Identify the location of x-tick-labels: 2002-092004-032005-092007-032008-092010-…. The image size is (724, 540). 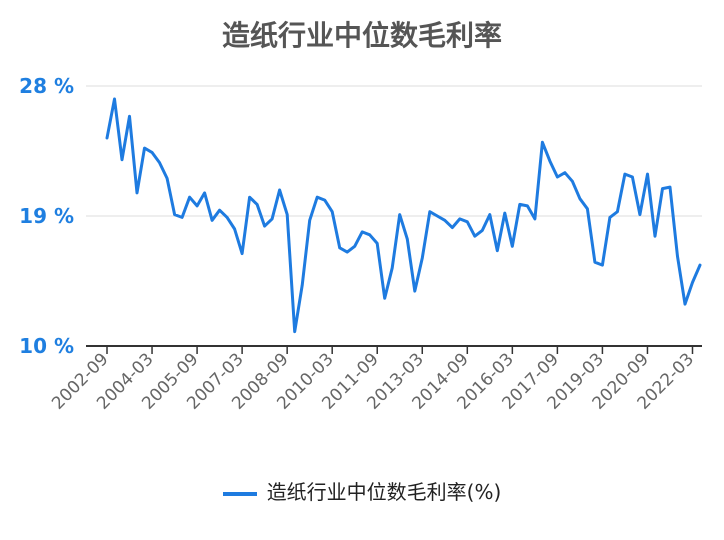
(373, 381).